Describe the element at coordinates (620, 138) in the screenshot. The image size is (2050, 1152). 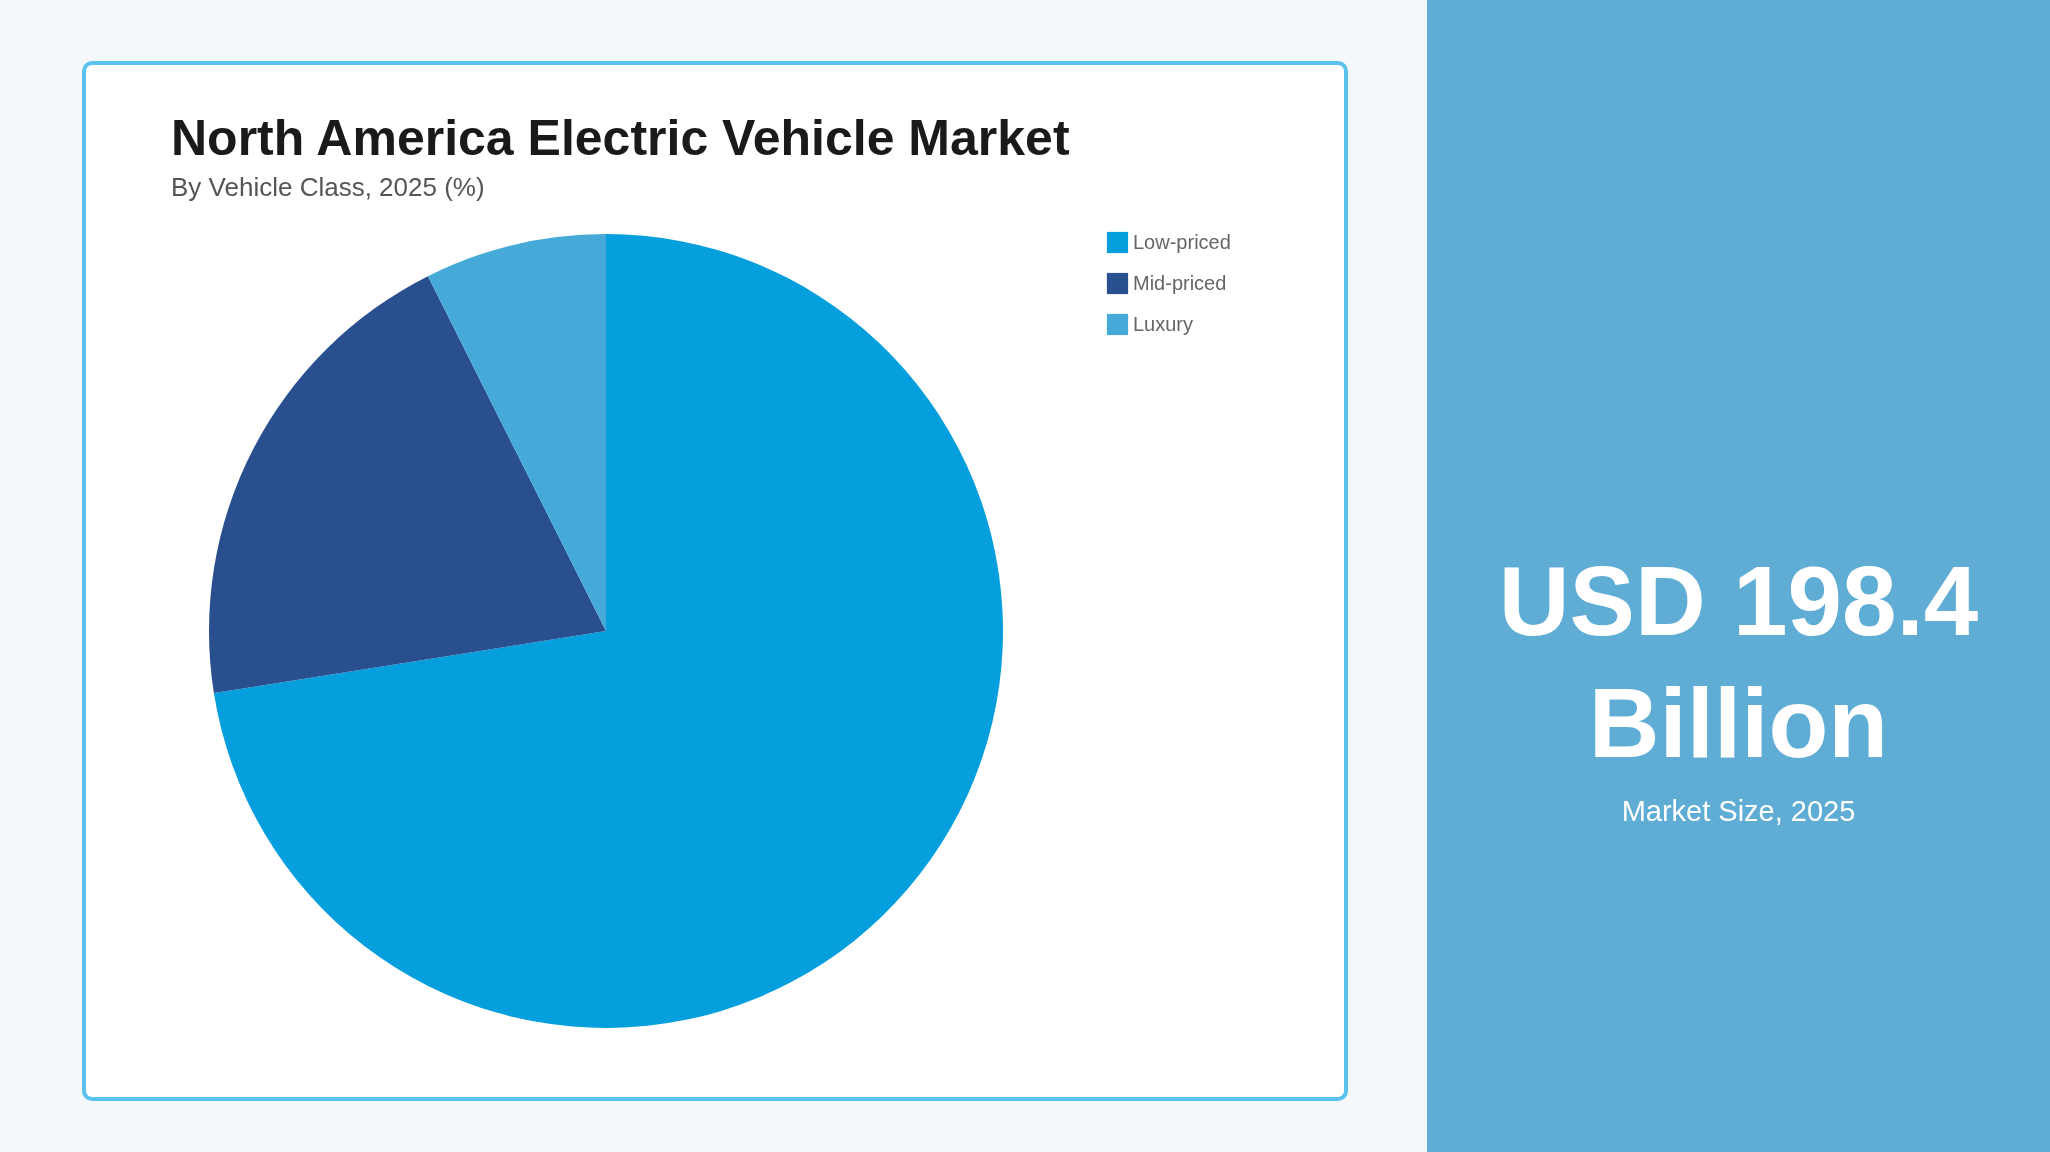
I see `chart-title: North America Electric Vehicle Market` at that location.